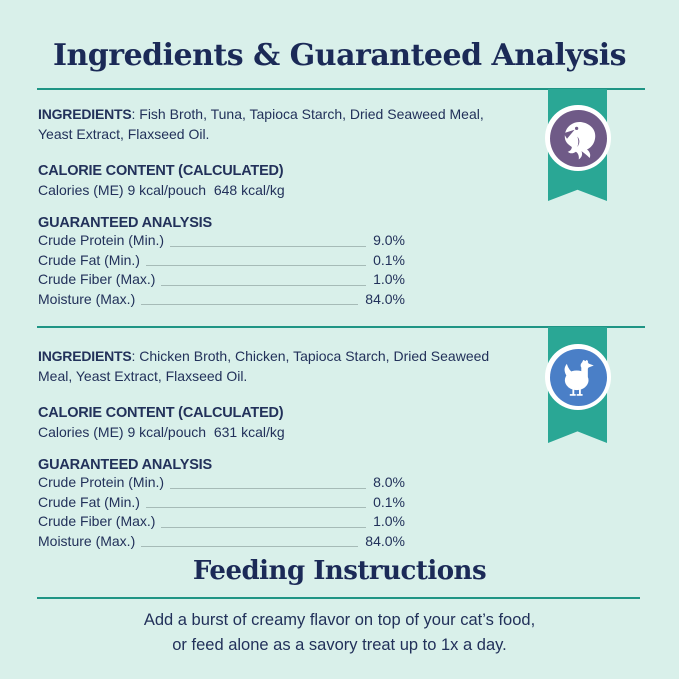 This screenshot has width=679, height=679. I want to click on analysis-row: Crude Protein (Min.) 8.0%, so click(221, 483).